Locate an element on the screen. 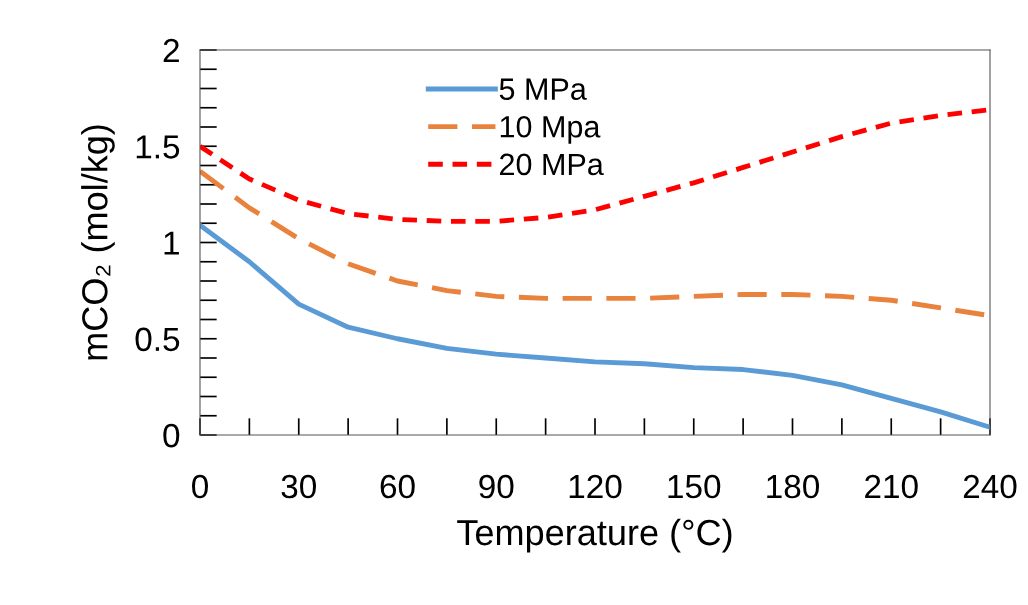 The image size is (1028, 605). y-tick-label: 0.5 is located at coordinates (157, 339).